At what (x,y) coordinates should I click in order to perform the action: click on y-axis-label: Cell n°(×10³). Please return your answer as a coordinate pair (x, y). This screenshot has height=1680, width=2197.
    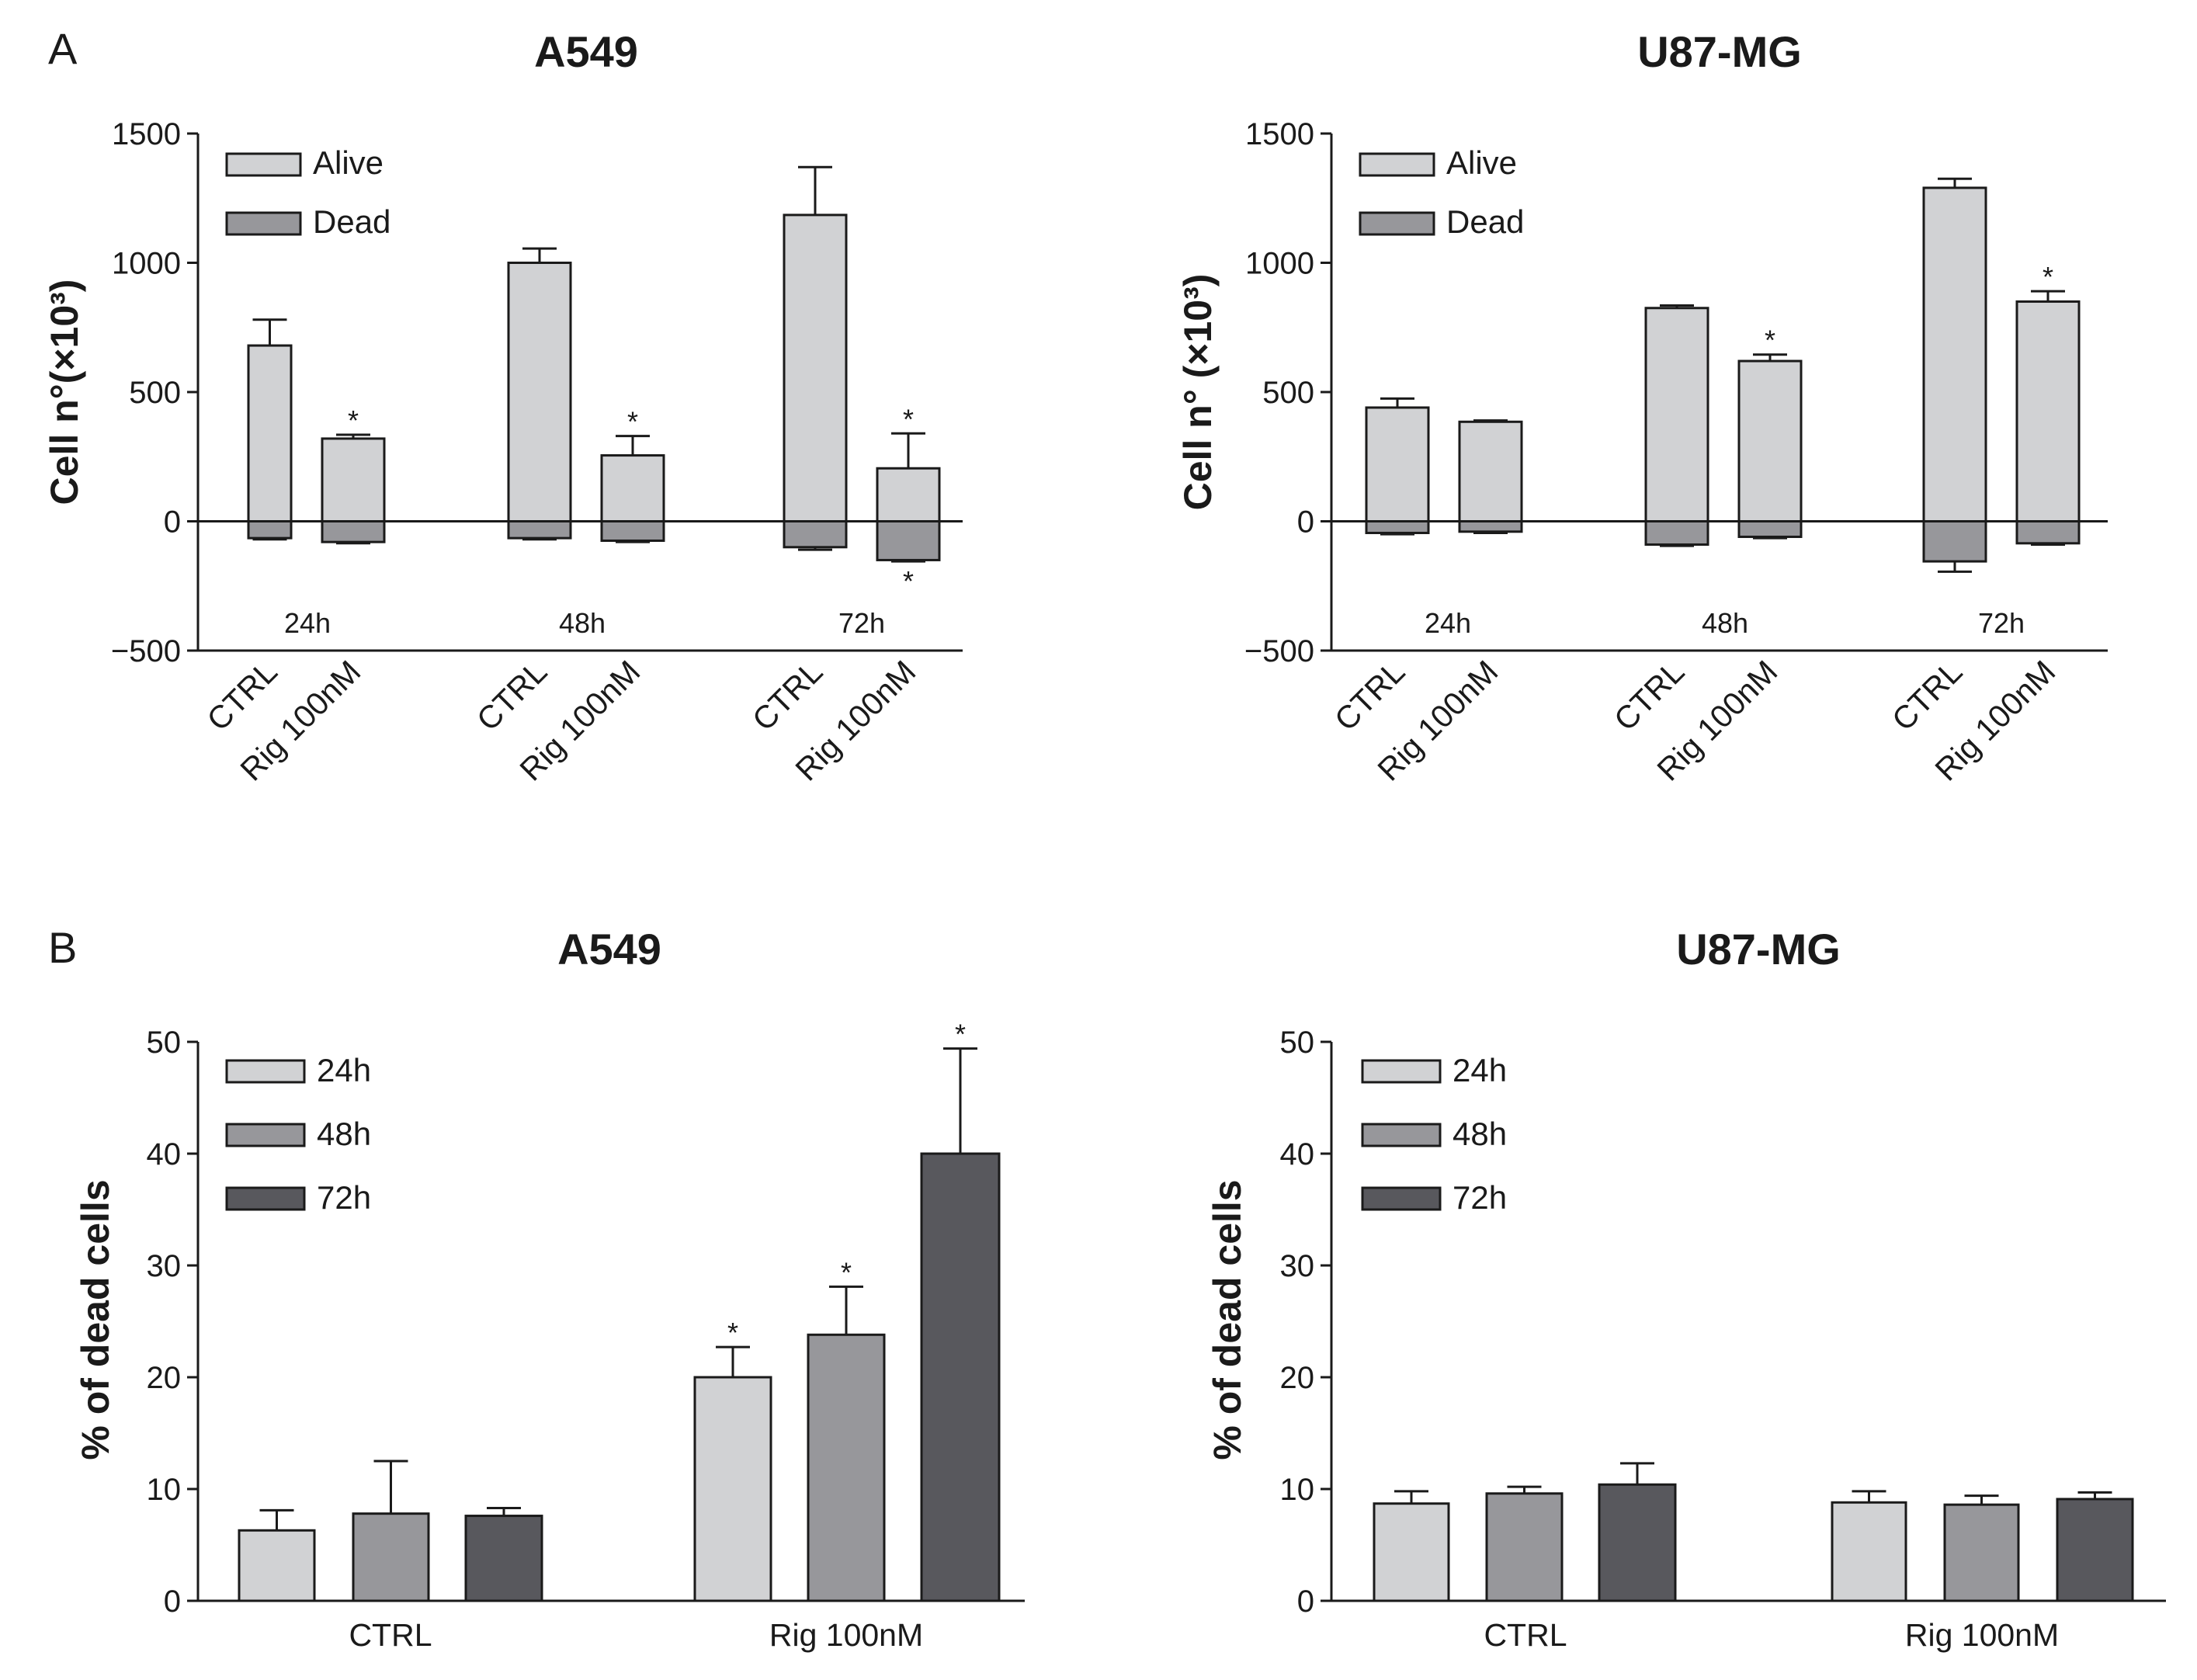
    Looking at the image, I should click on (64, 392).